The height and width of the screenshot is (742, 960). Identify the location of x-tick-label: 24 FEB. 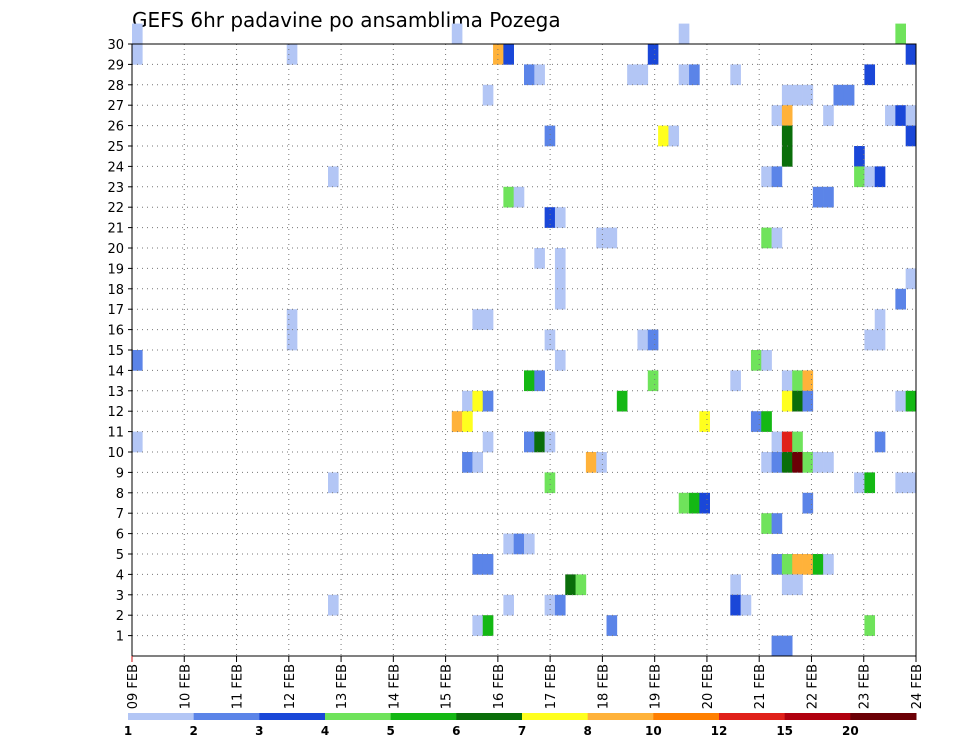
(917, 686).